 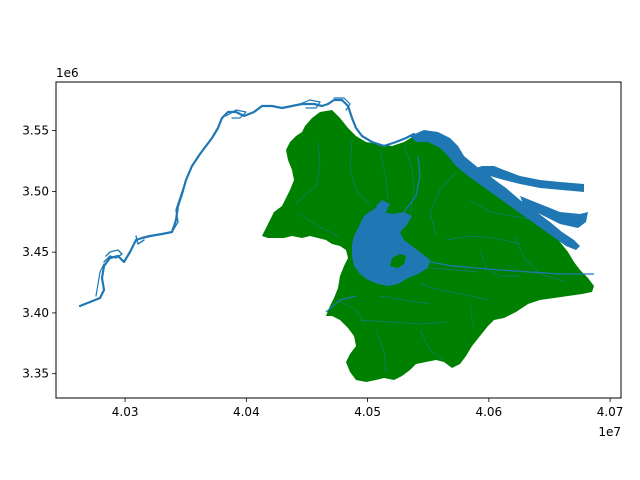 I want to click on river-estuary, so click(x=495, y=190).